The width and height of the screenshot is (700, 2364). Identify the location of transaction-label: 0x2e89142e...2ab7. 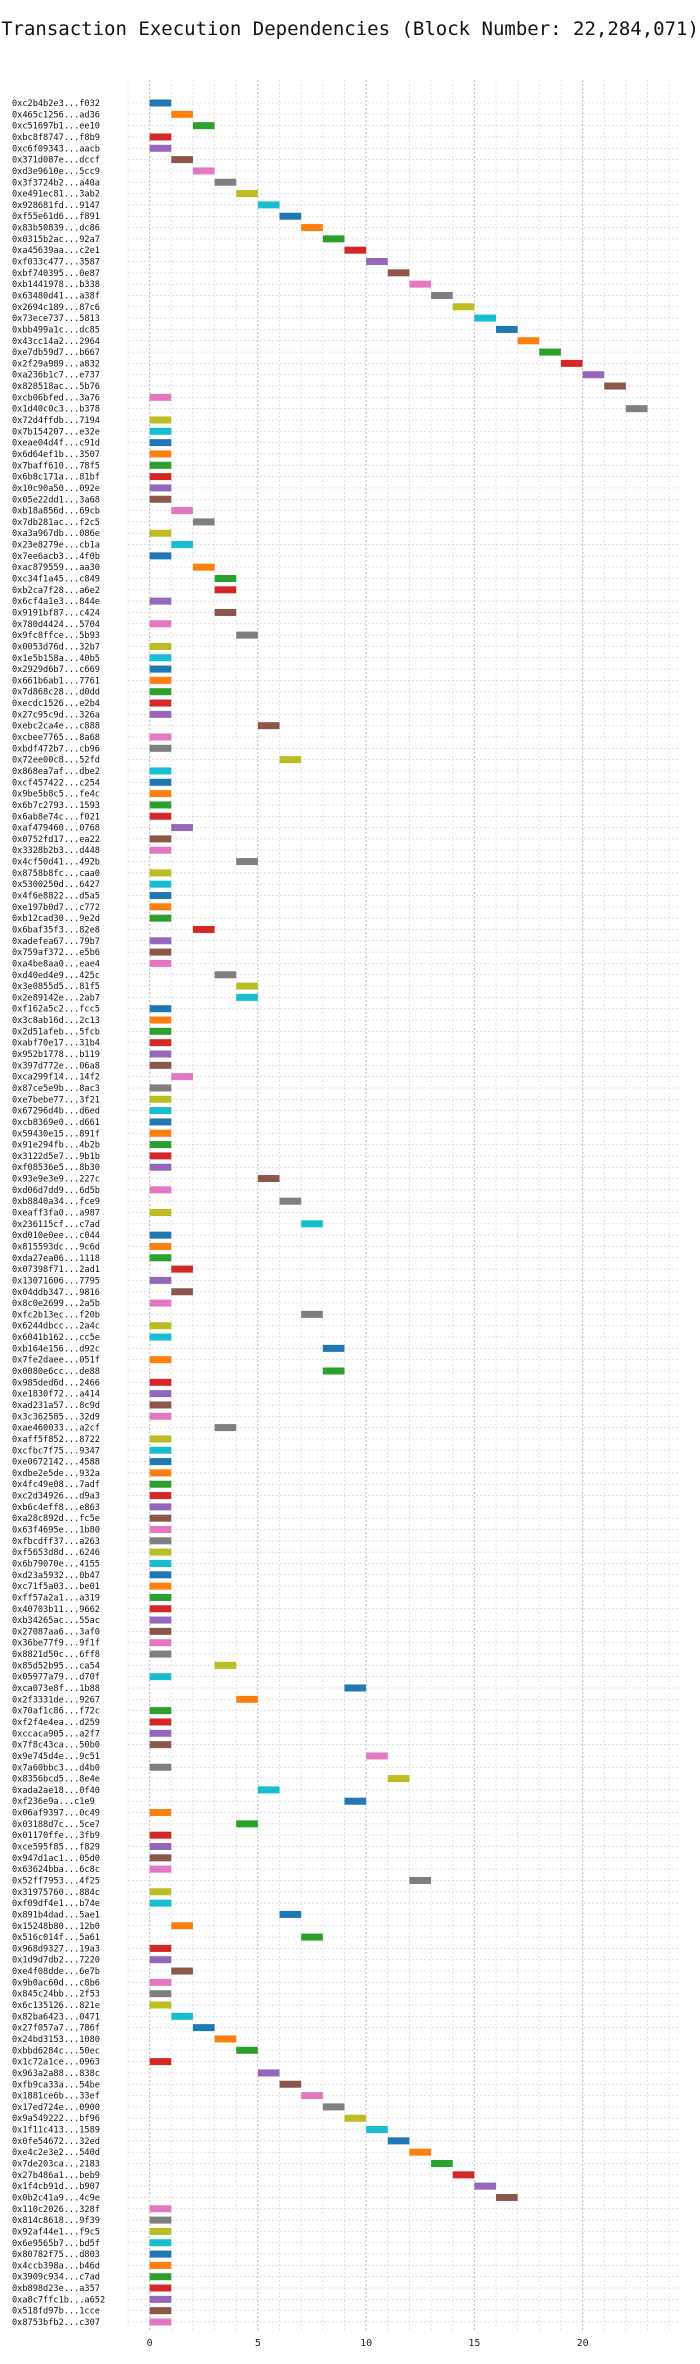
(56, 998).